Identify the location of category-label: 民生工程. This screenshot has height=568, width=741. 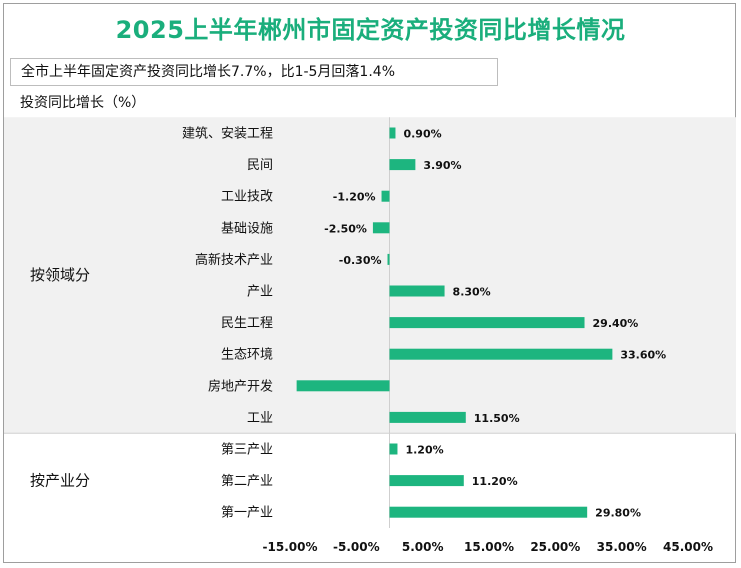
(247, 323).